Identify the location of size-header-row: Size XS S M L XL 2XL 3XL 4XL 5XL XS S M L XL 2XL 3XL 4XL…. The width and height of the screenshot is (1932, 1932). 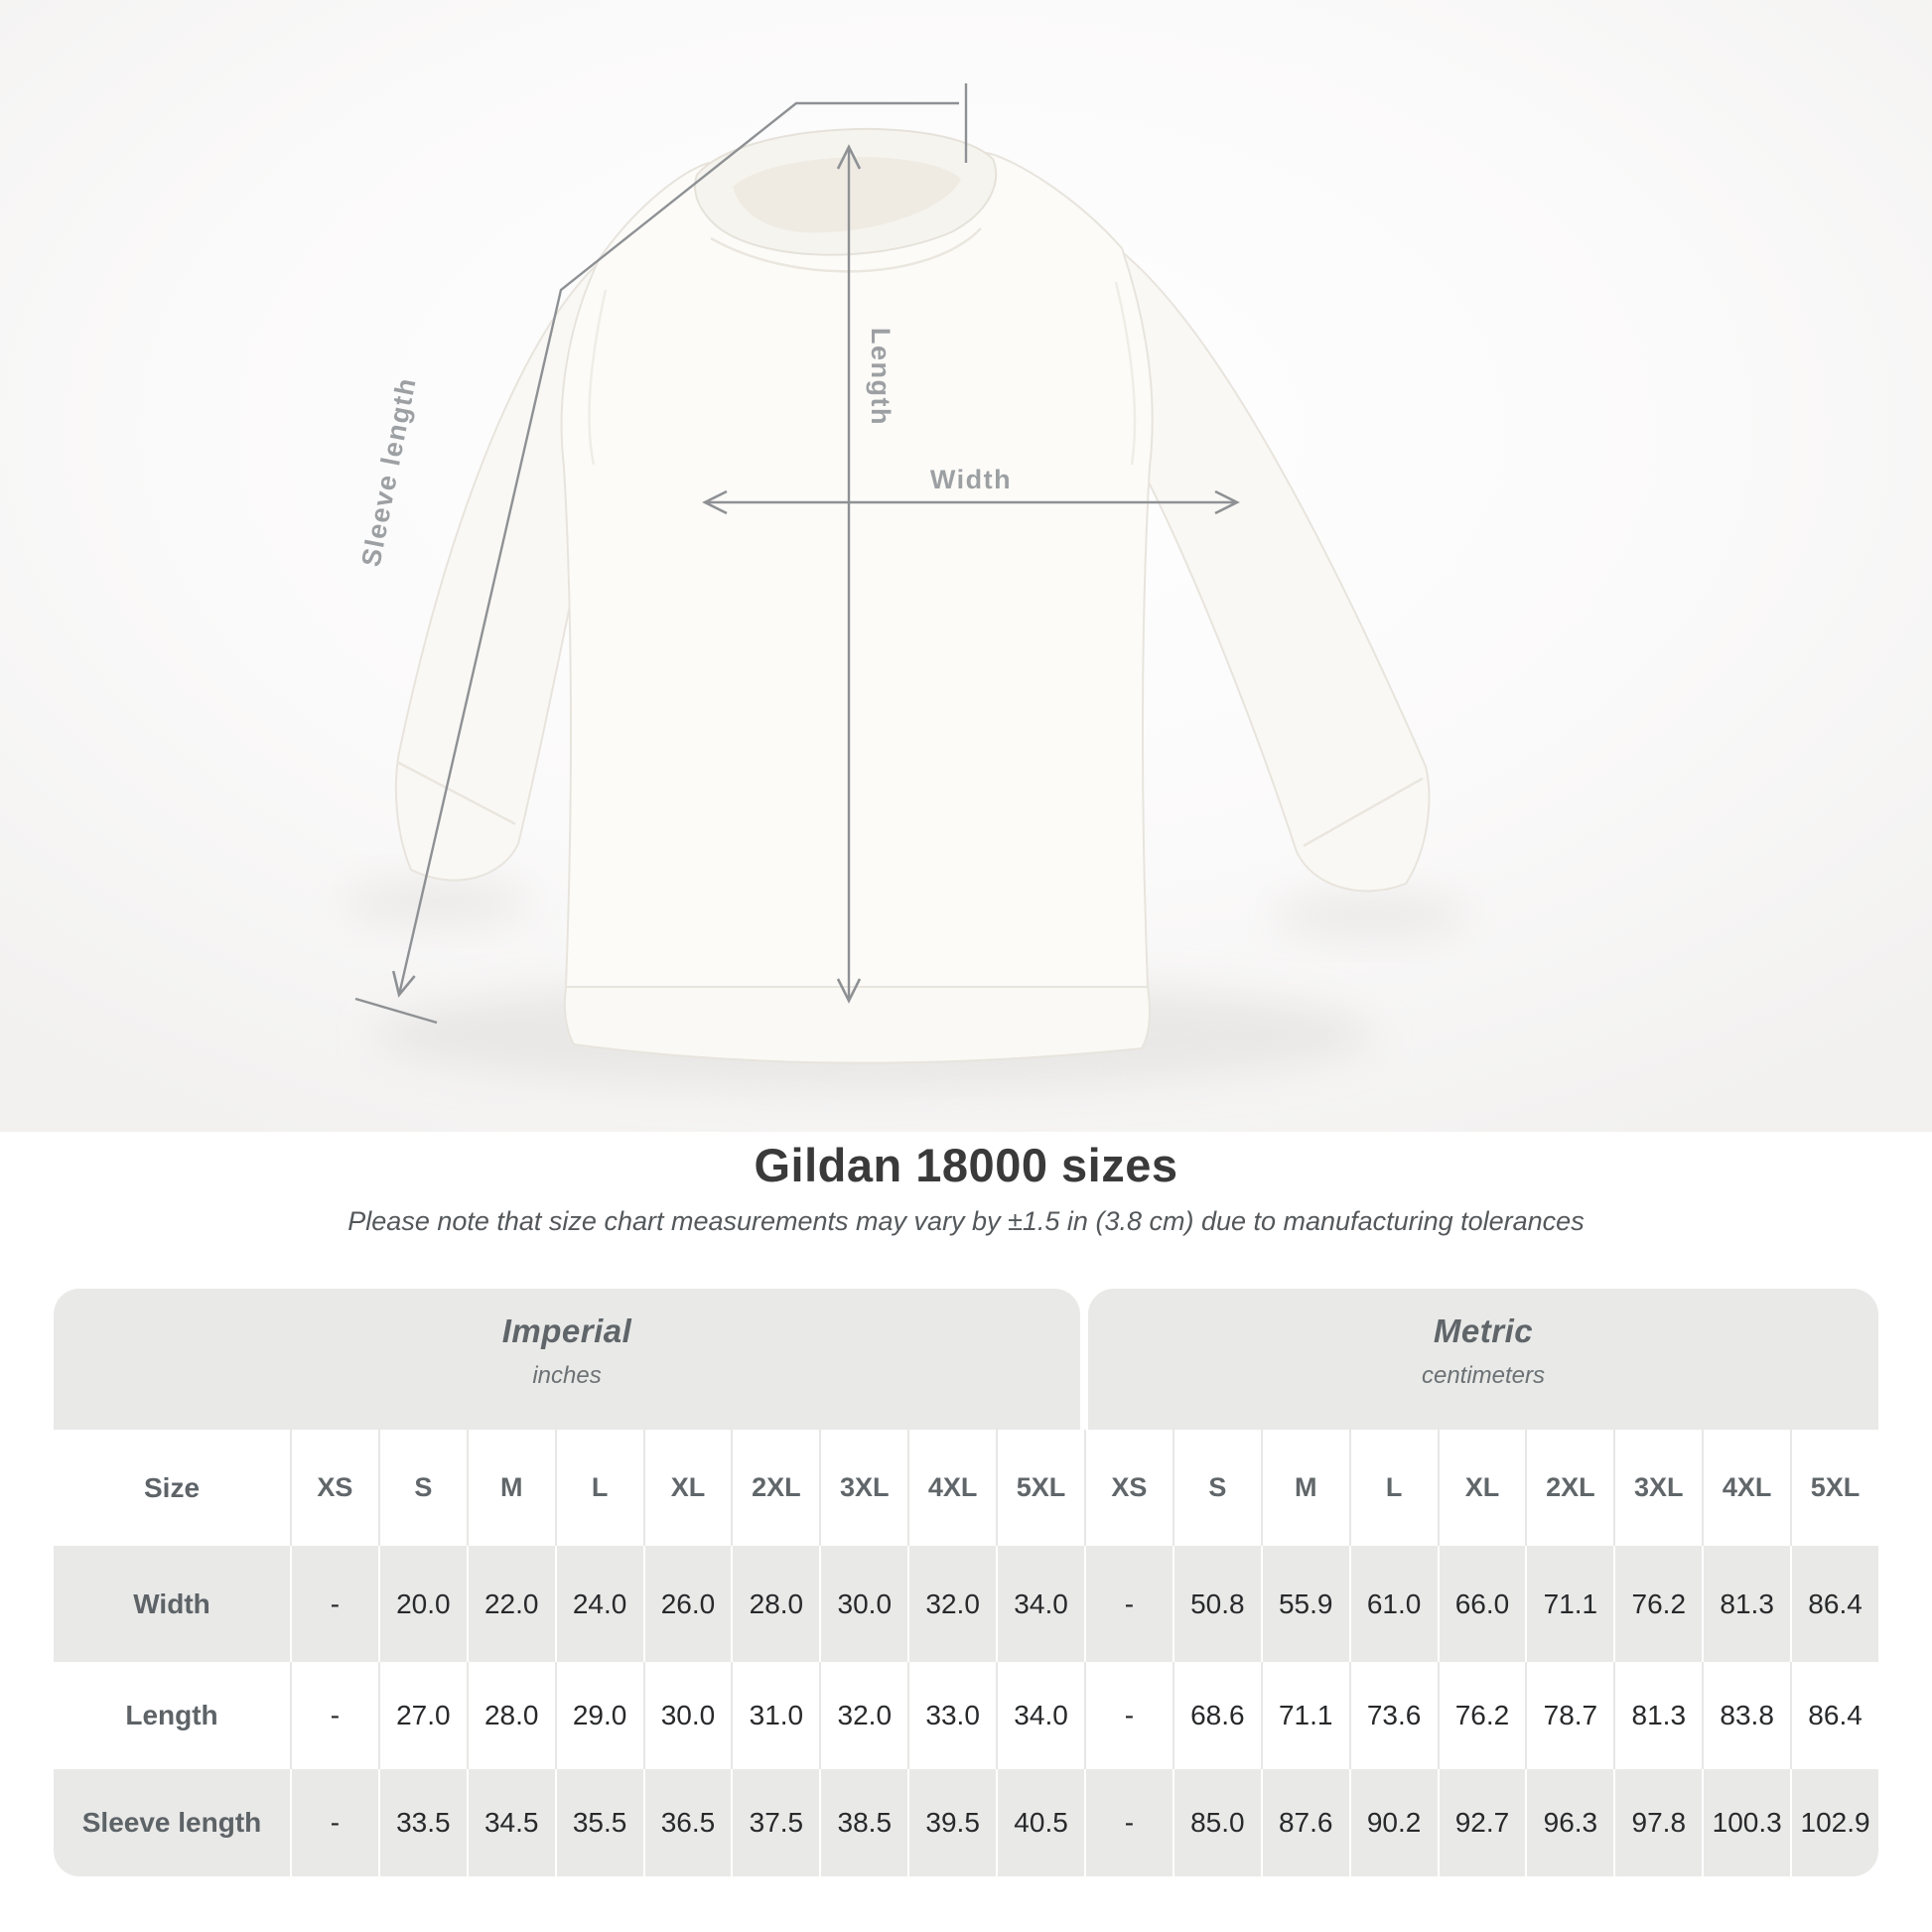
(966, 1488).